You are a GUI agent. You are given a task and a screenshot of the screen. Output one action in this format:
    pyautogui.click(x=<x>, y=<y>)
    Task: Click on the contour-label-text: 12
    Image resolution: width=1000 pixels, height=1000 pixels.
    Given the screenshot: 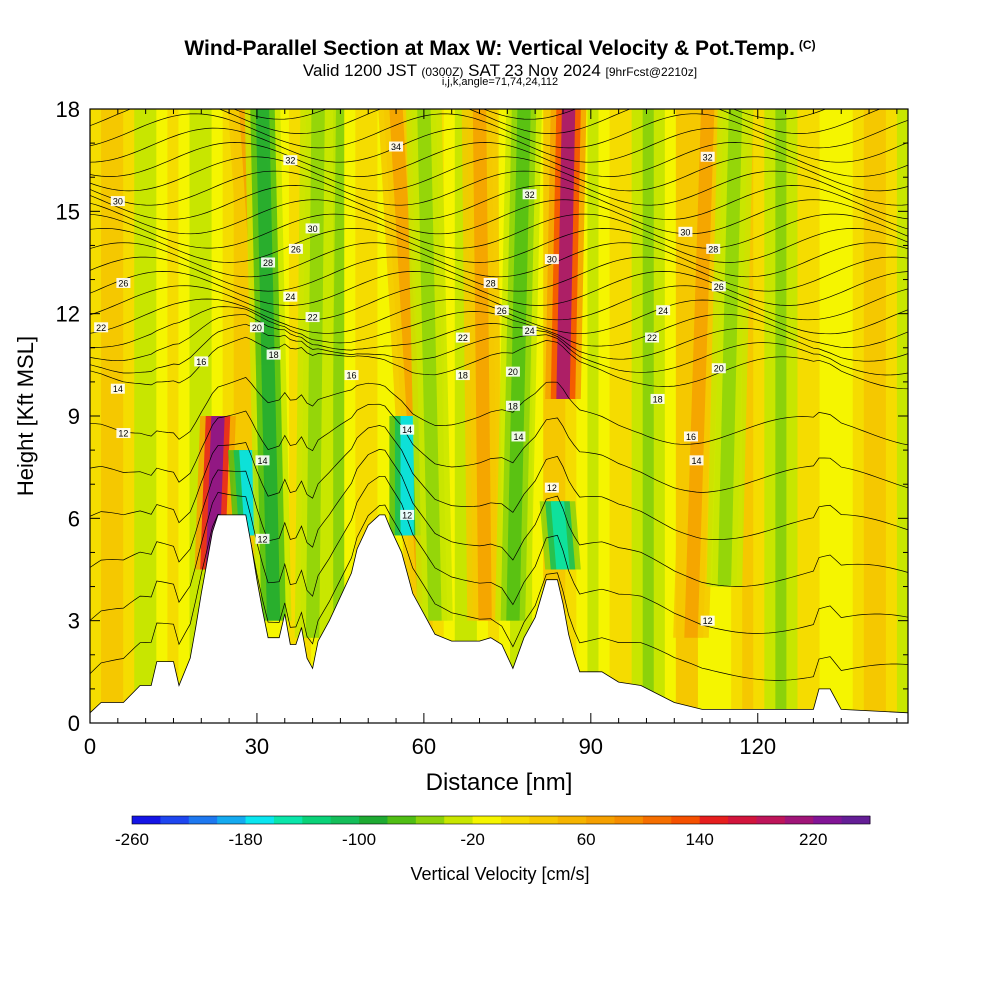 What is the action you would take?
    pyautogui.click(x=708, y=621)
    